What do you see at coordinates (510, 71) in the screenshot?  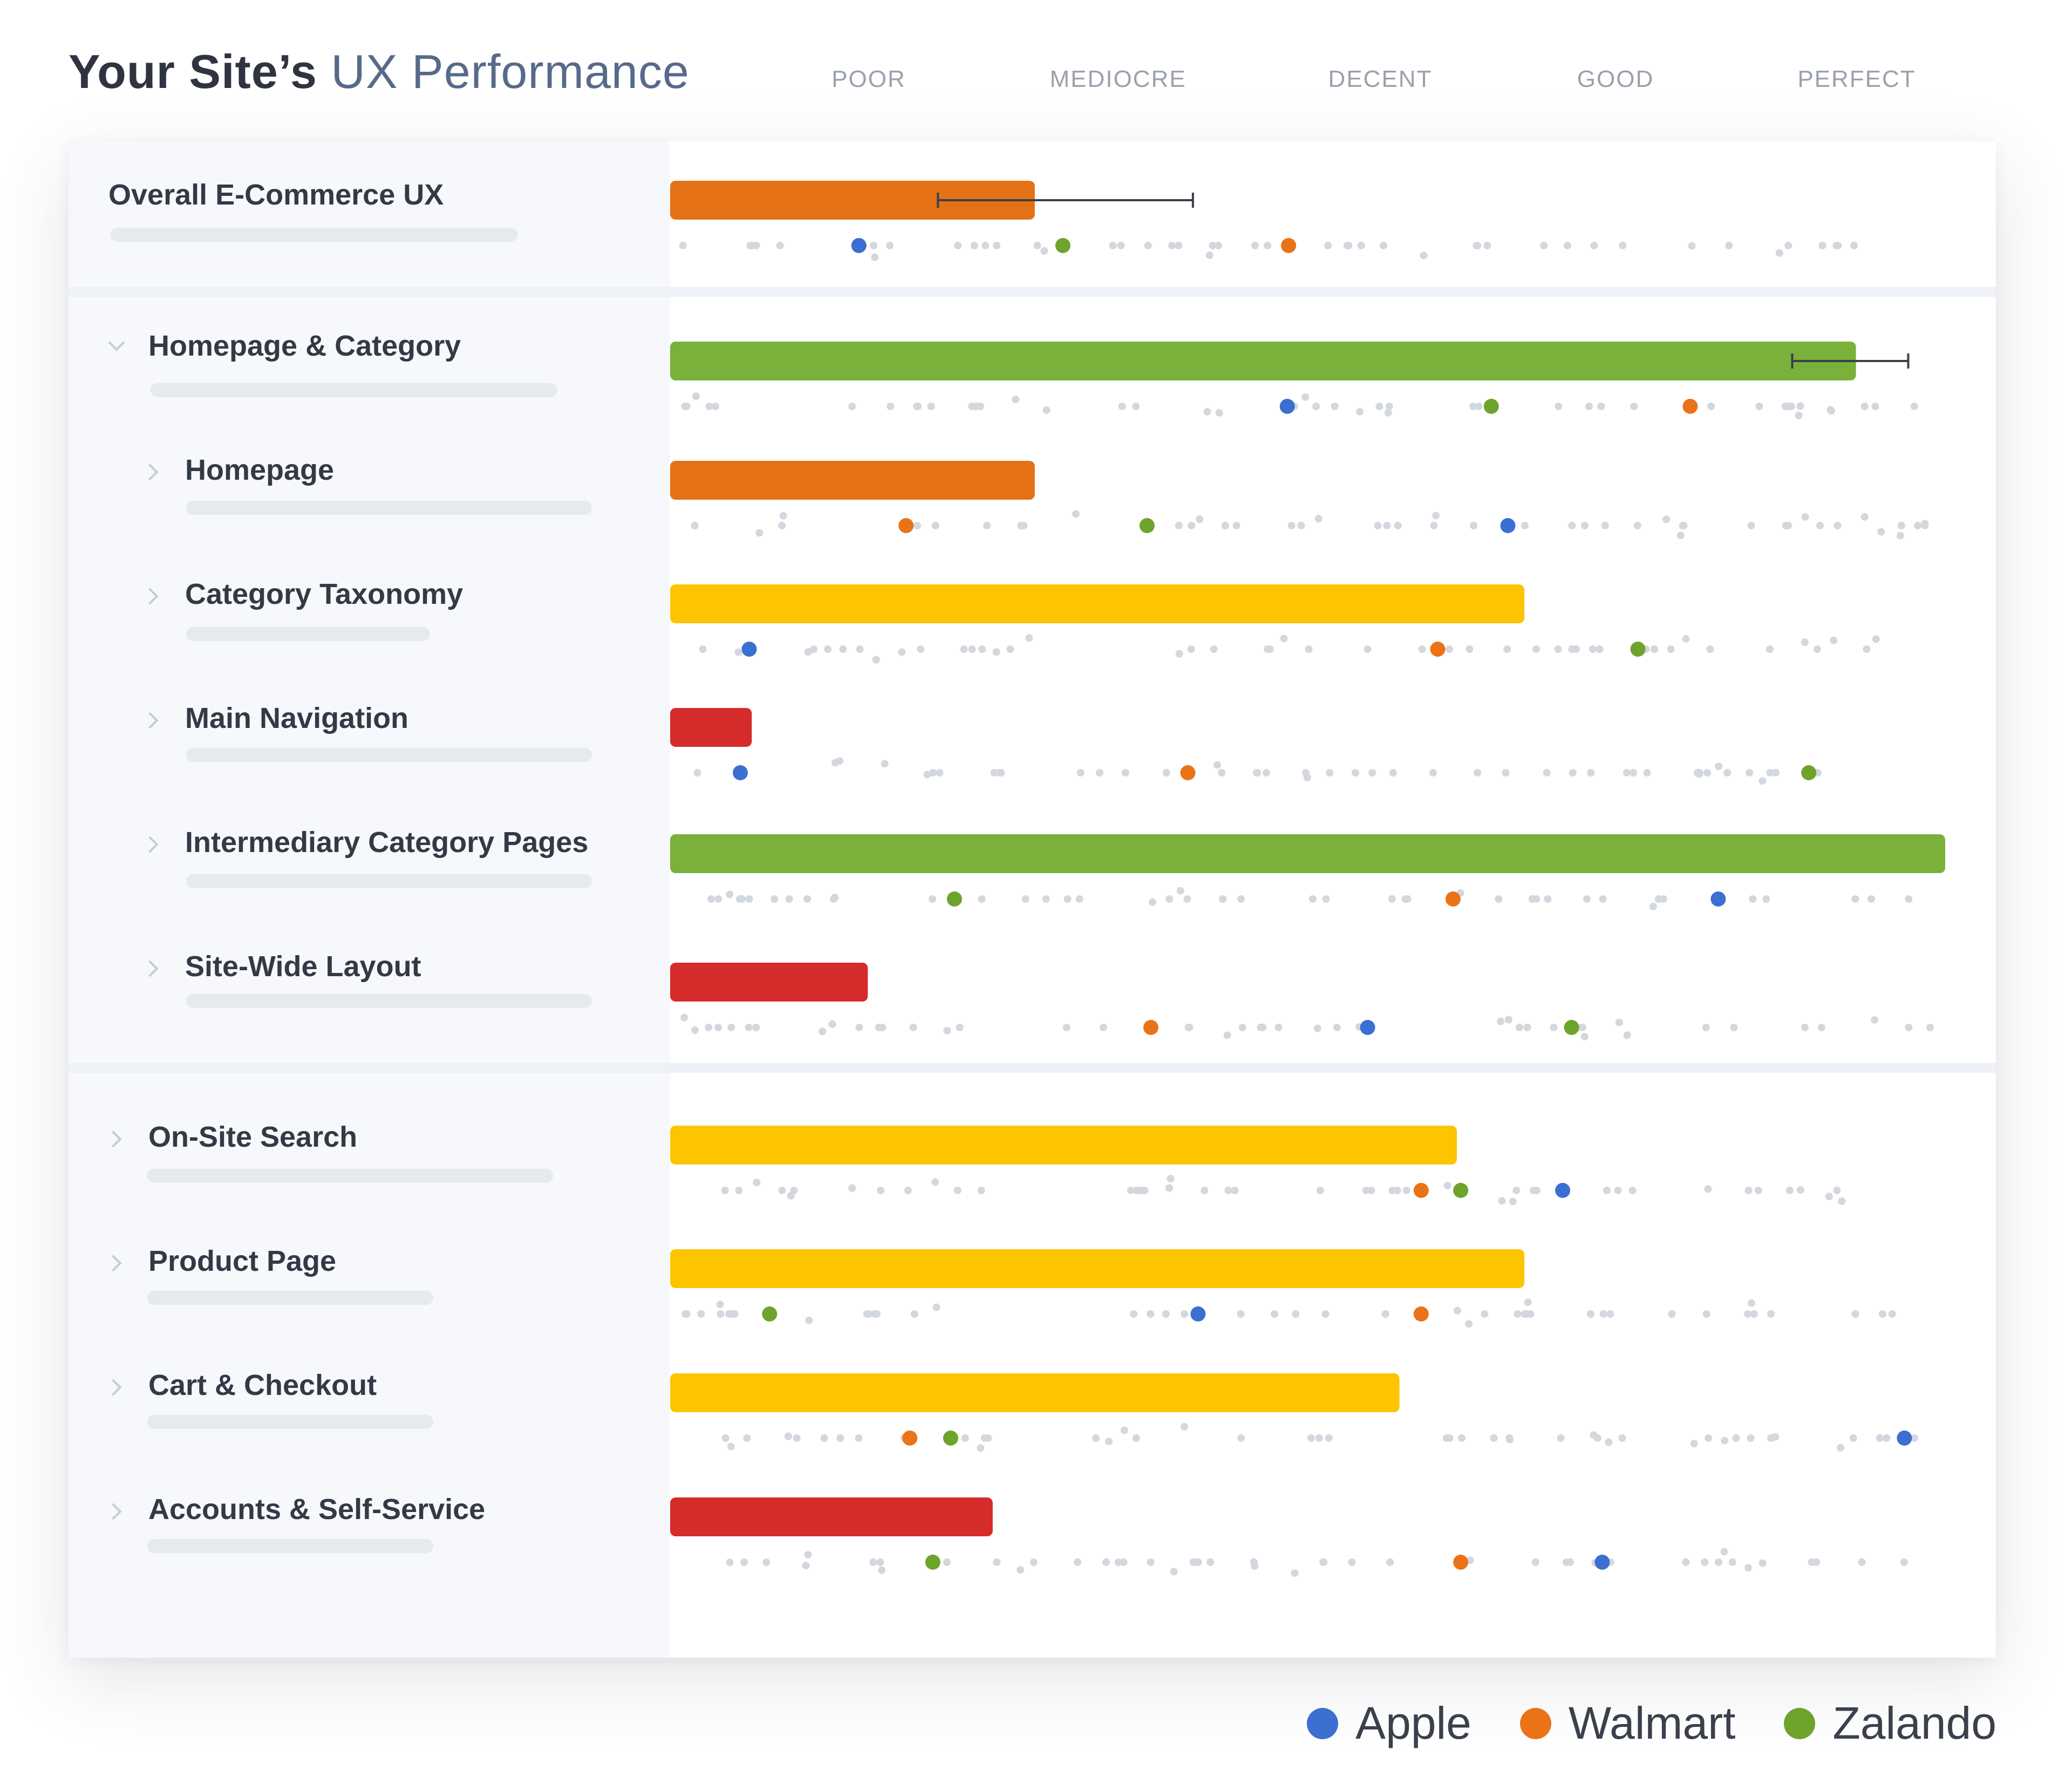 I see `title-accent: UX Performance` at bounding box center [510, 71].